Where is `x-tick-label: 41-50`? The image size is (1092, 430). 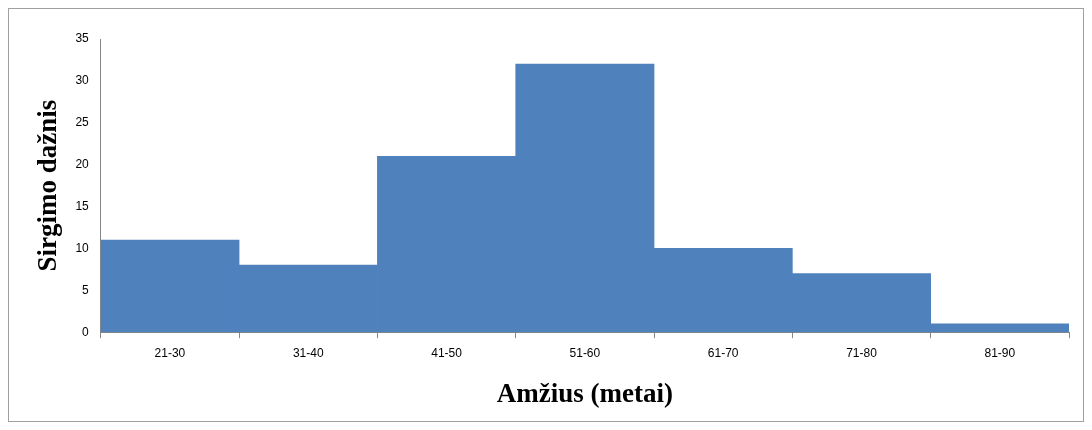 x-tick-label: 41-50 is located at coordinates (447, 352).